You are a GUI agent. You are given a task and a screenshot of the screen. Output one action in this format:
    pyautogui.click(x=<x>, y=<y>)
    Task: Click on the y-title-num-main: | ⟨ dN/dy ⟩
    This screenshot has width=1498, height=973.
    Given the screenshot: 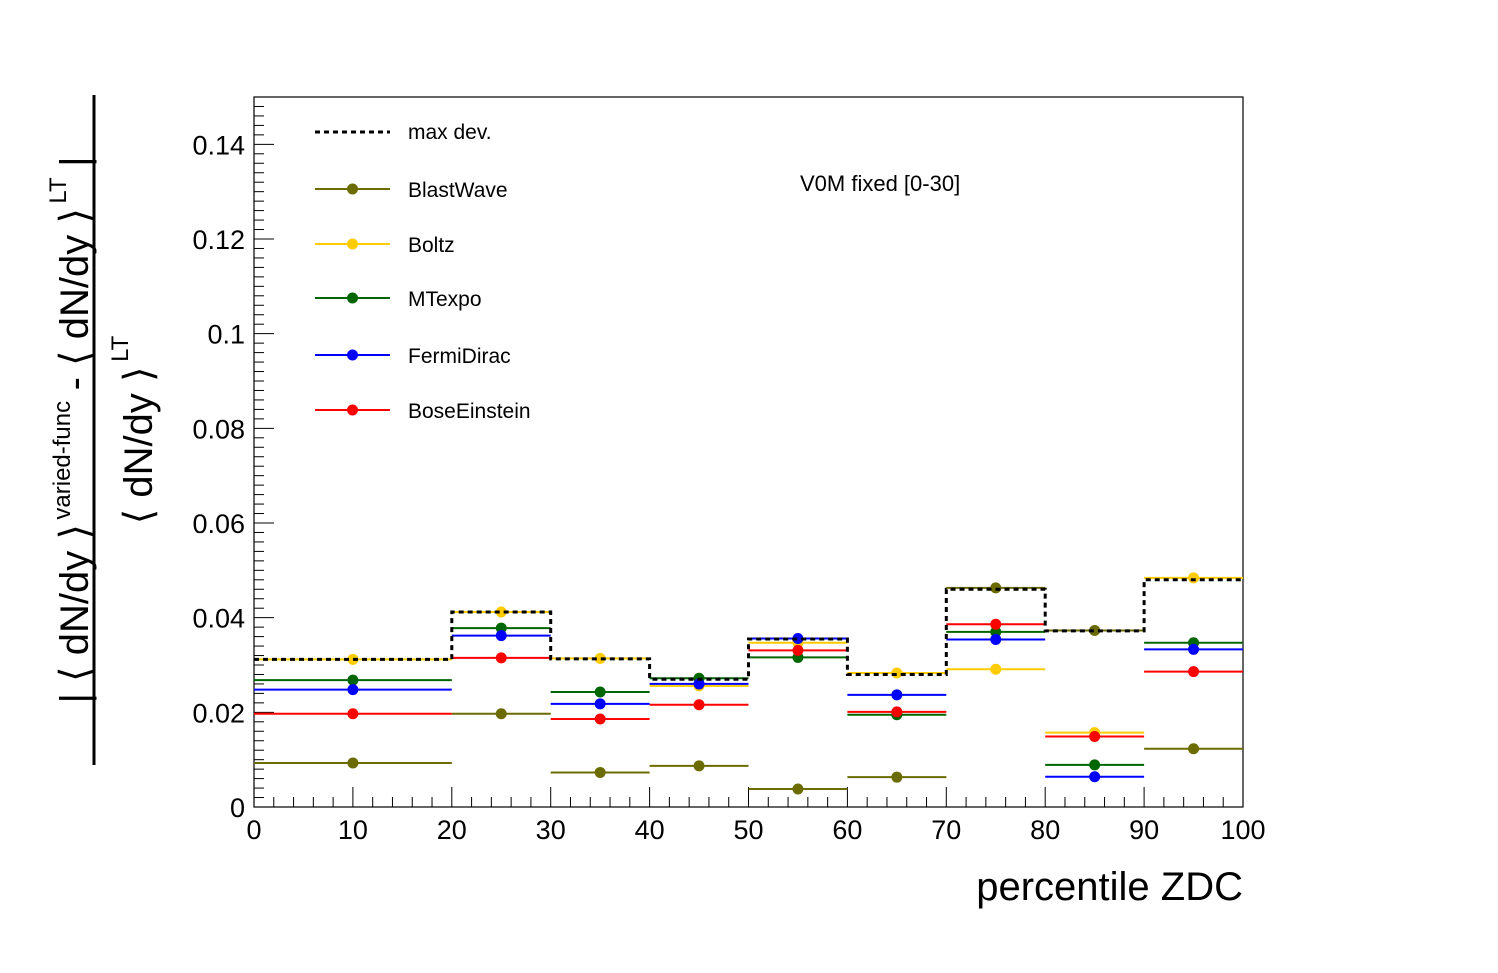 What is the action you would take?
    pyautogui.click(x=75, y=613)
    